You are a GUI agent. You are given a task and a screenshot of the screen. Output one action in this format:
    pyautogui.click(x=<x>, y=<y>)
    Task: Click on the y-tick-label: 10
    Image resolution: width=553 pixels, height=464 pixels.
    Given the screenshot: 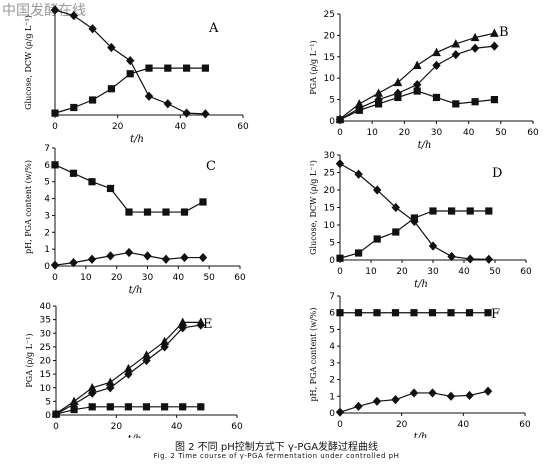 What is the action you would take?
    pyautogui.click(x=46, y=389)
    